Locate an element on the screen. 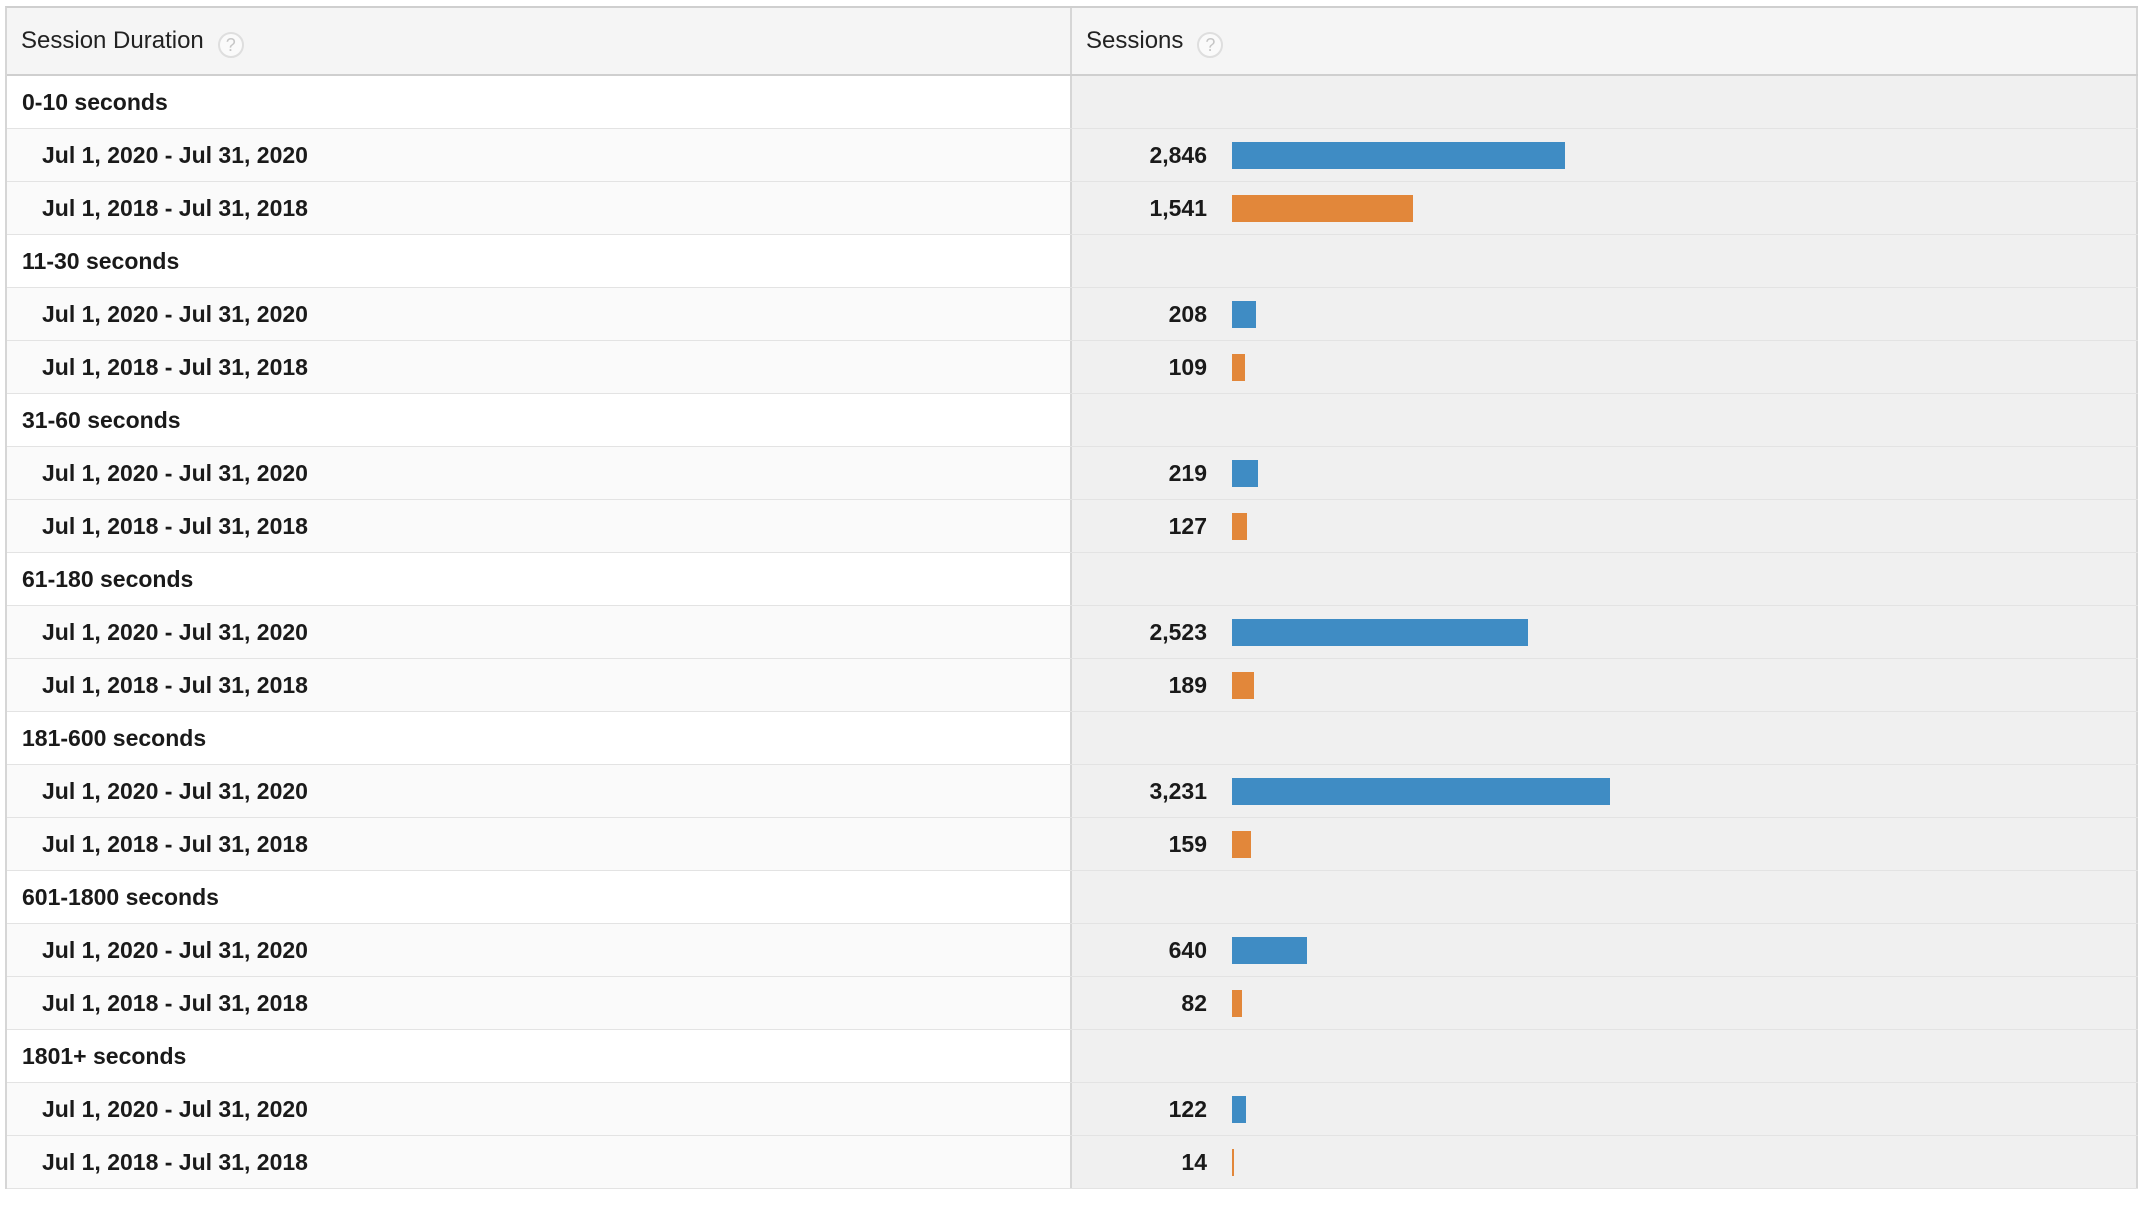  sessions-value: 2,523 is located at coordinates (1178, 631).